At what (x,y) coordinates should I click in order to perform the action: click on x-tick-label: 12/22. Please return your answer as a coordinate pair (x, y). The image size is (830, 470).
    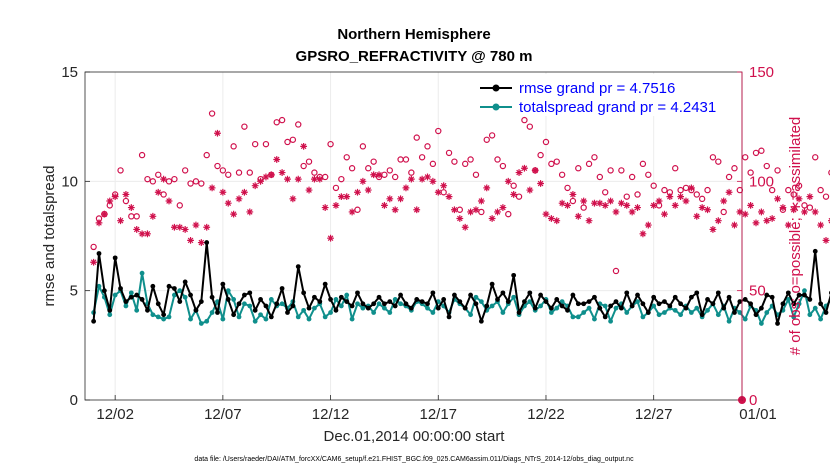
    Looking at the image, I should click on (546, 414).